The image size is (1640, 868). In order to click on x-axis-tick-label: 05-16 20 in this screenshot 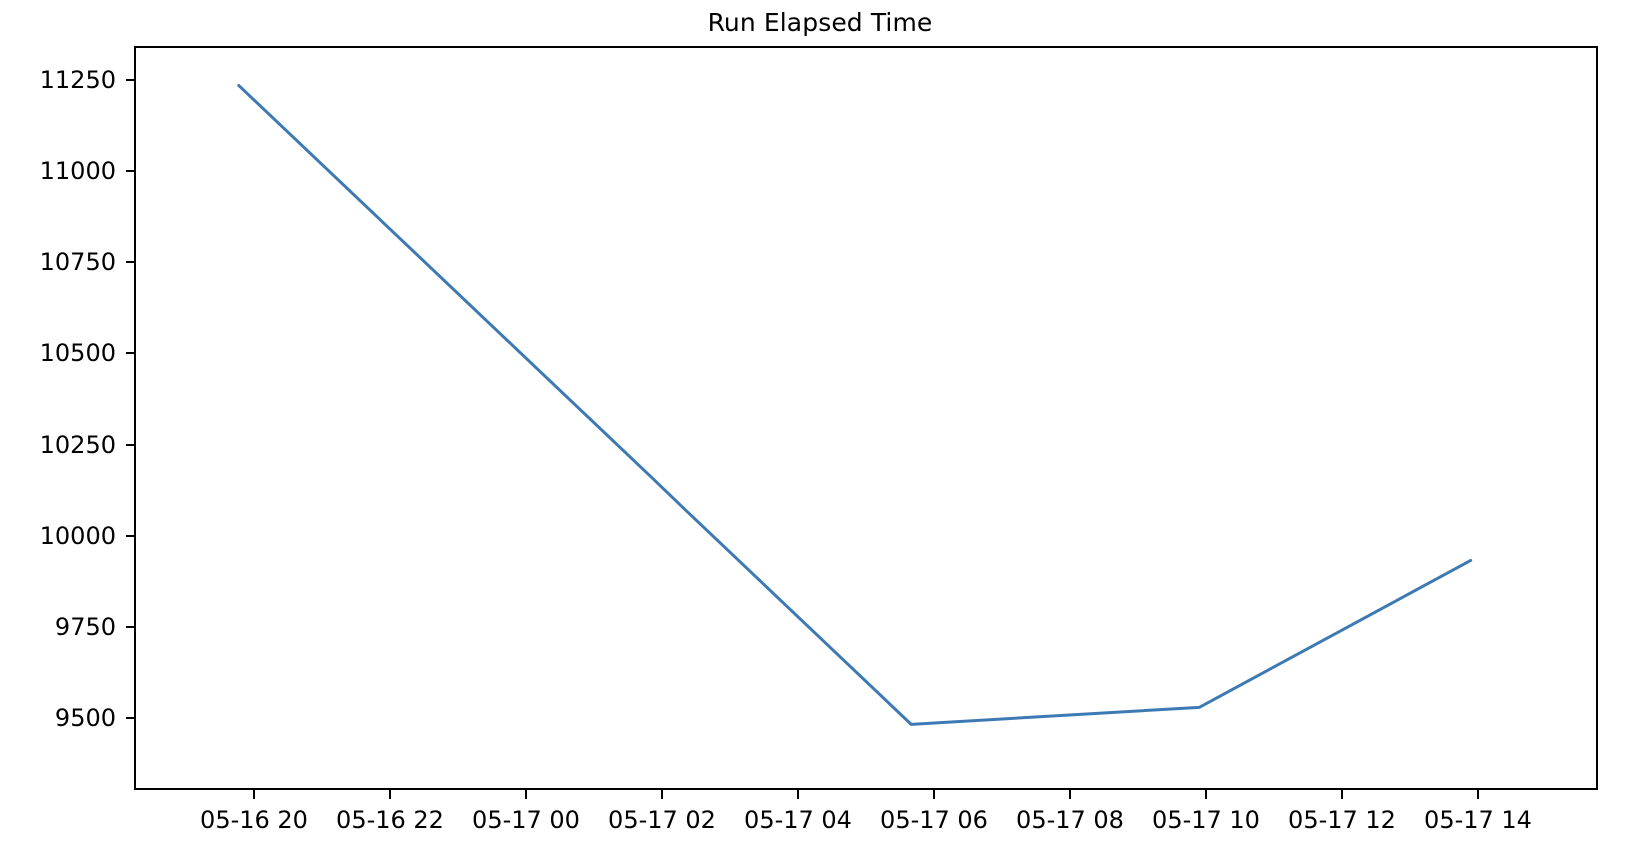, I will do `click(254, 820)`.